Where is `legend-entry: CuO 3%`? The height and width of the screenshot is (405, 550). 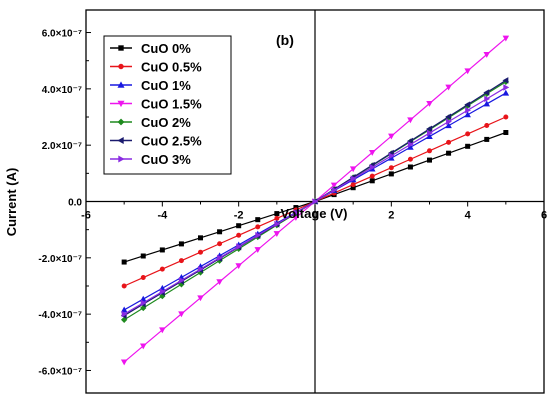
legend-entry: CuO 3% is located at coordinates (150, 159).